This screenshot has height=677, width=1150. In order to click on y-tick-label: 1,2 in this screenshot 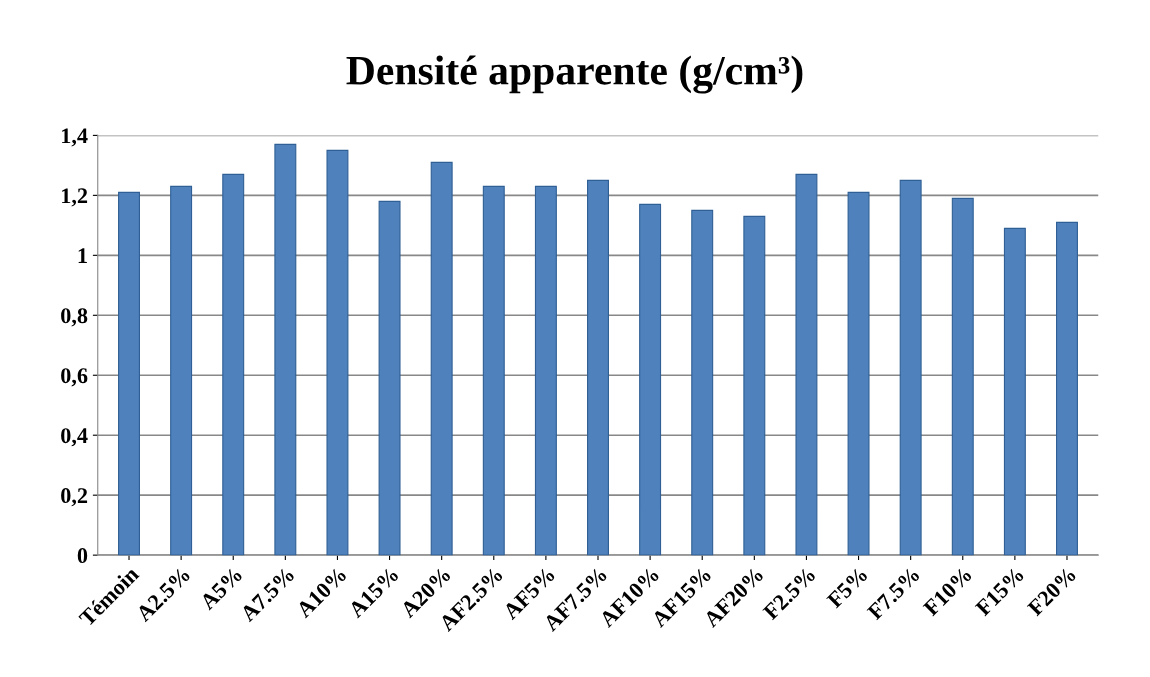, I will do `click(75, 197)`.